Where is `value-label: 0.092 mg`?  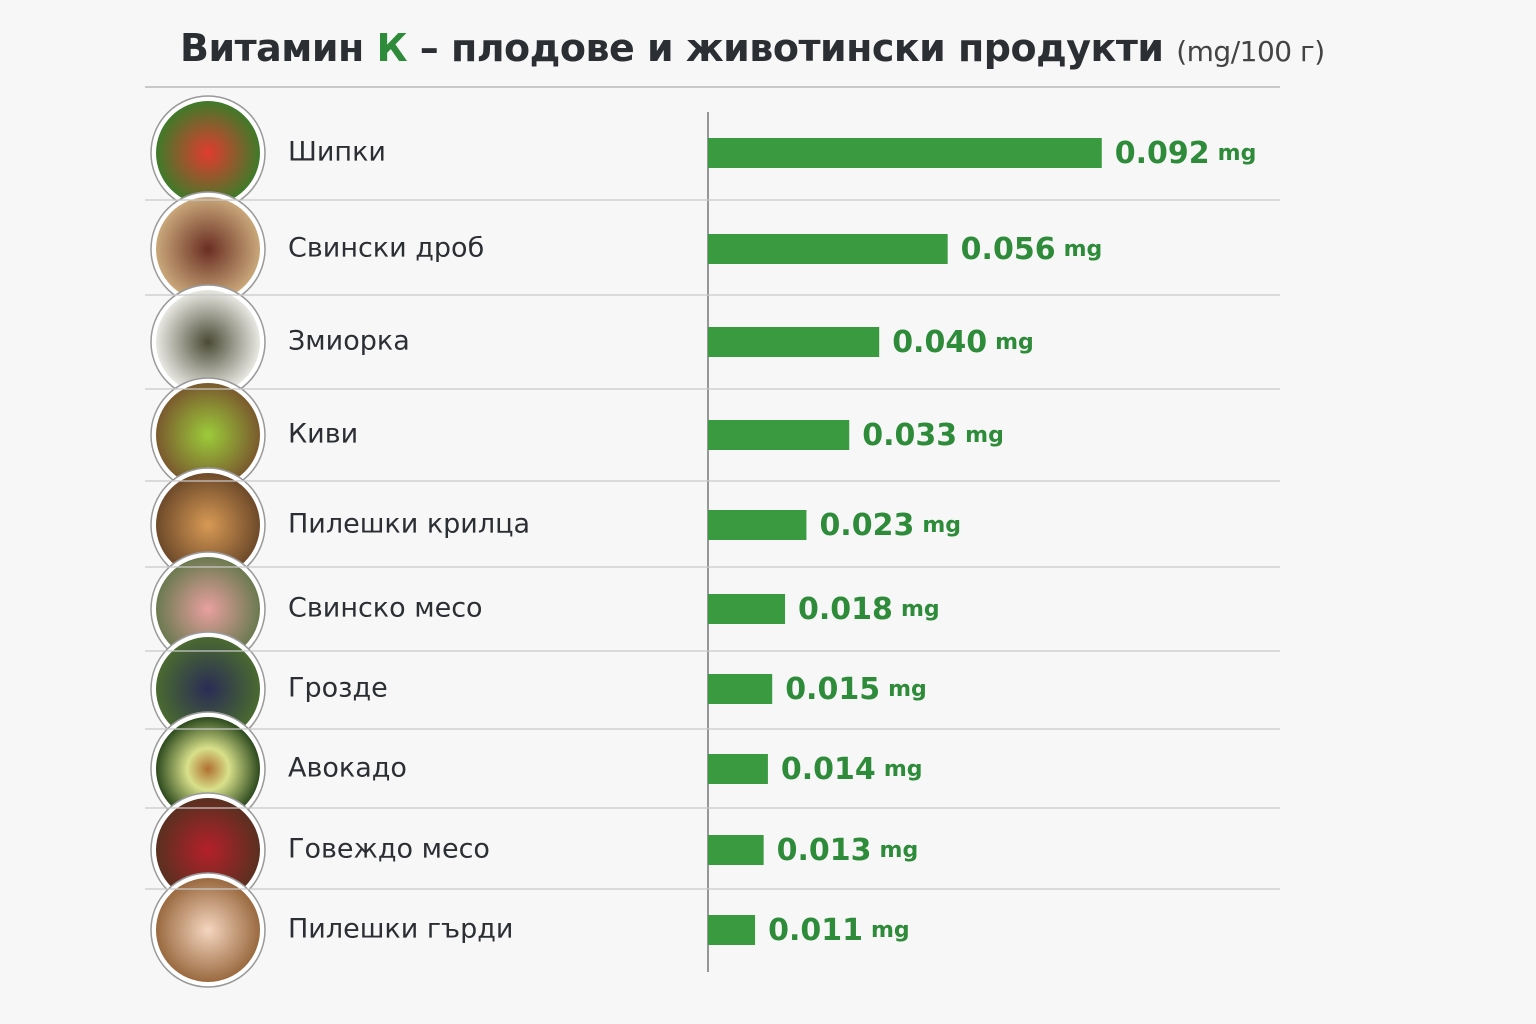
value-label: 0.092 mg is located at coordinates (1186, 153).